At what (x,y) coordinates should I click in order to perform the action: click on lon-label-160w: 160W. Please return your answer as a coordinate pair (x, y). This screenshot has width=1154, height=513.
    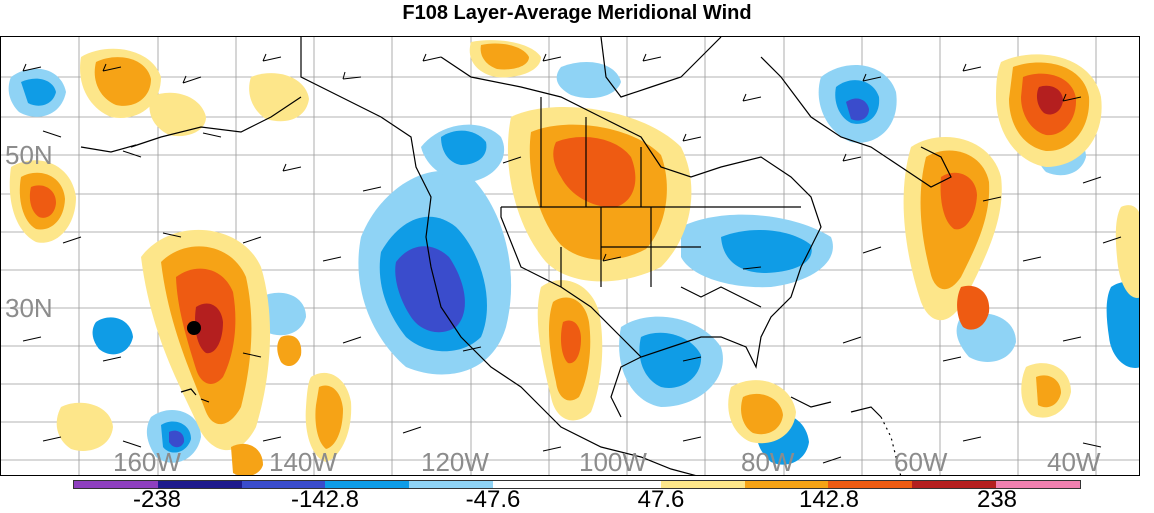
    Looking at the image, I should click on (147, 461).